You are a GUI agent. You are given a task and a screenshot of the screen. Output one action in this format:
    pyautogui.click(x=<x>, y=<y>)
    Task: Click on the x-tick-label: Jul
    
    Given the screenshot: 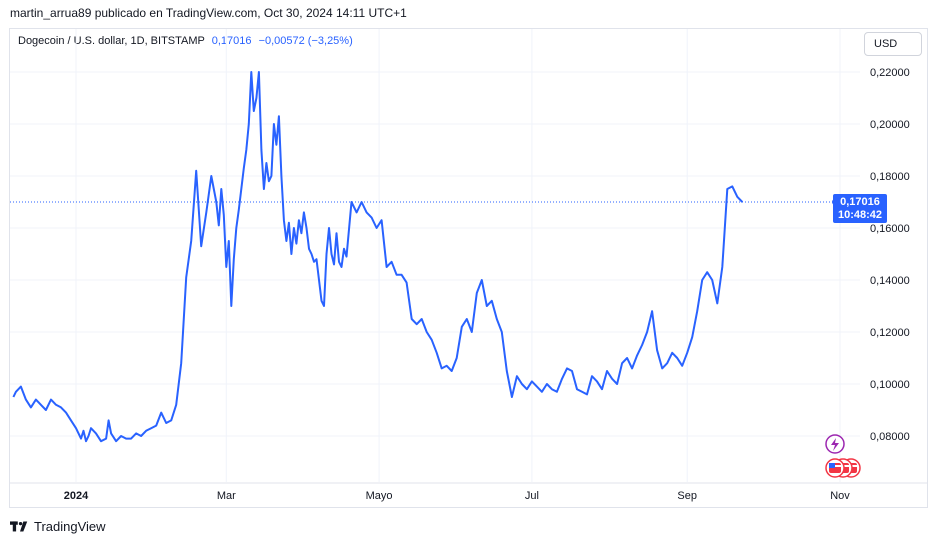 What is the action you would take?
    pyautogui.click(x=532, y=496)
    